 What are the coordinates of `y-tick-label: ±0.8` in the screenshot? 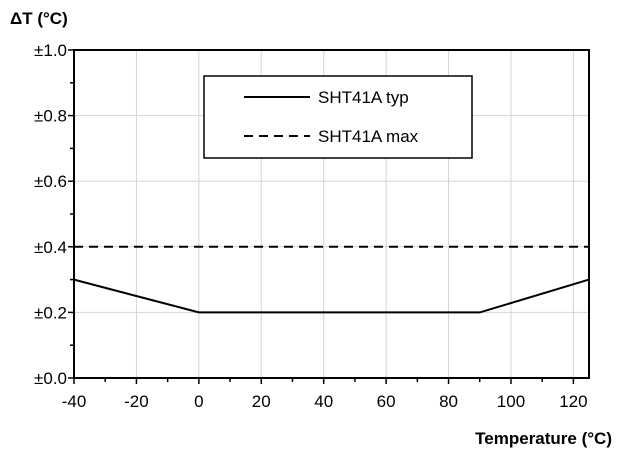 It's located at (50, 116).